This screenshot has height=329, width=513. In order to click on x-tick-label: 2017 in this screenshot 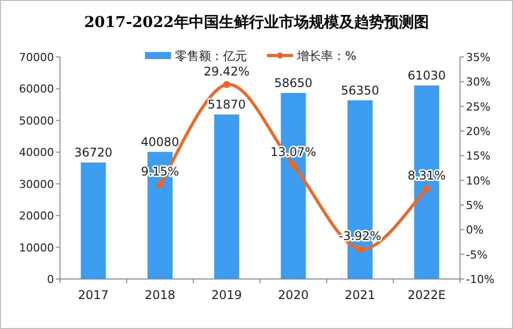, I will do `click(93, 295)`.